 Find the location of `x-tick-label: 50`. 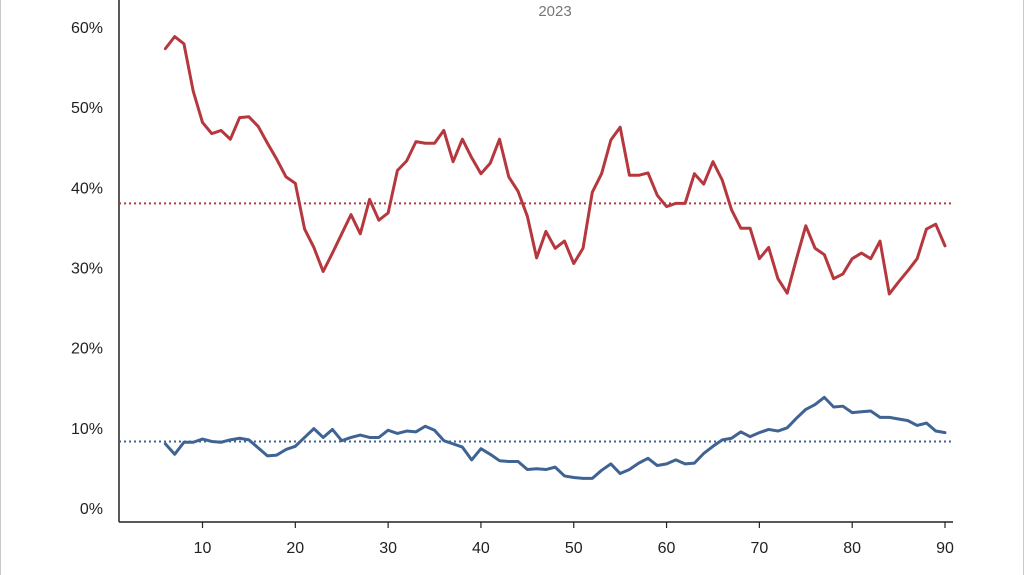

x-tick-label: 50 is located at coordinates (574, 548).